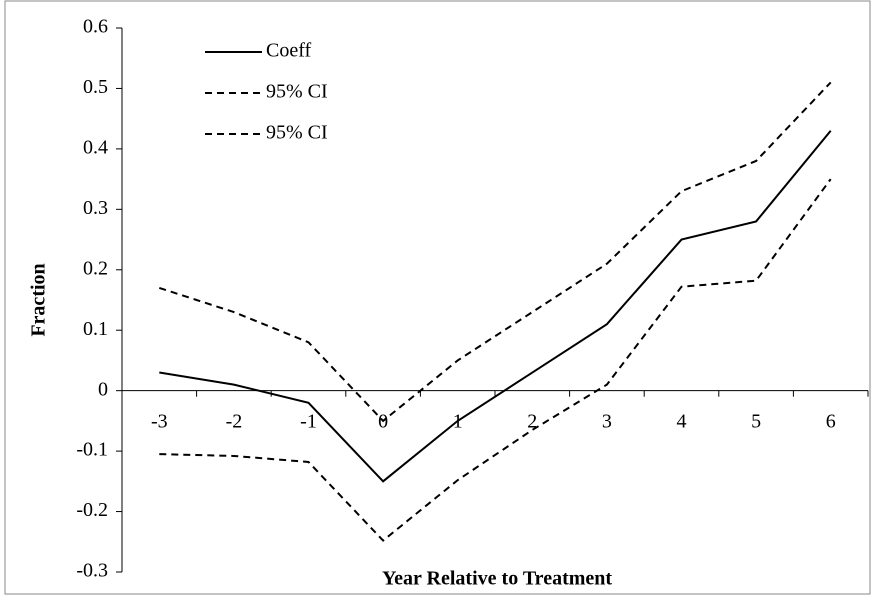 The width and height of the screenshot is (871, 595). I want to click on y-tick-label: 0.3, so click(95, 208).